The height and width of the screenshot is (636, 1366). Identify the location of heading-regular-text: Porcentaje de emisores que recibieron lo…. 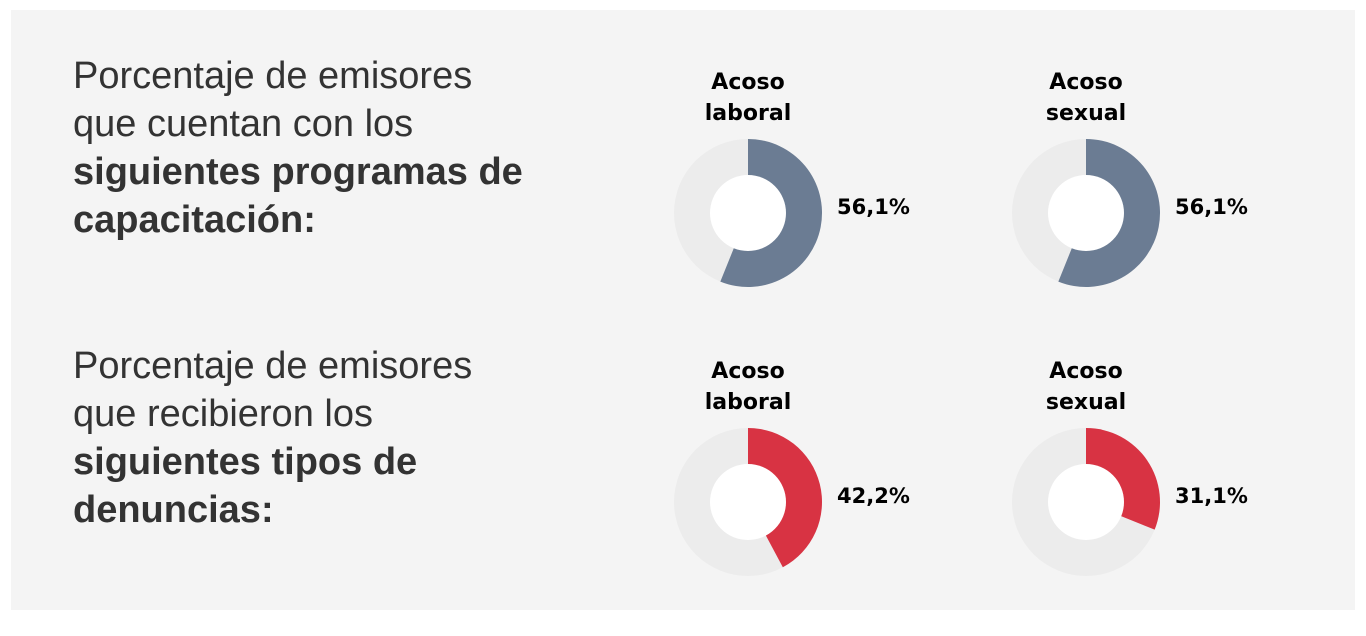
(273, 390).